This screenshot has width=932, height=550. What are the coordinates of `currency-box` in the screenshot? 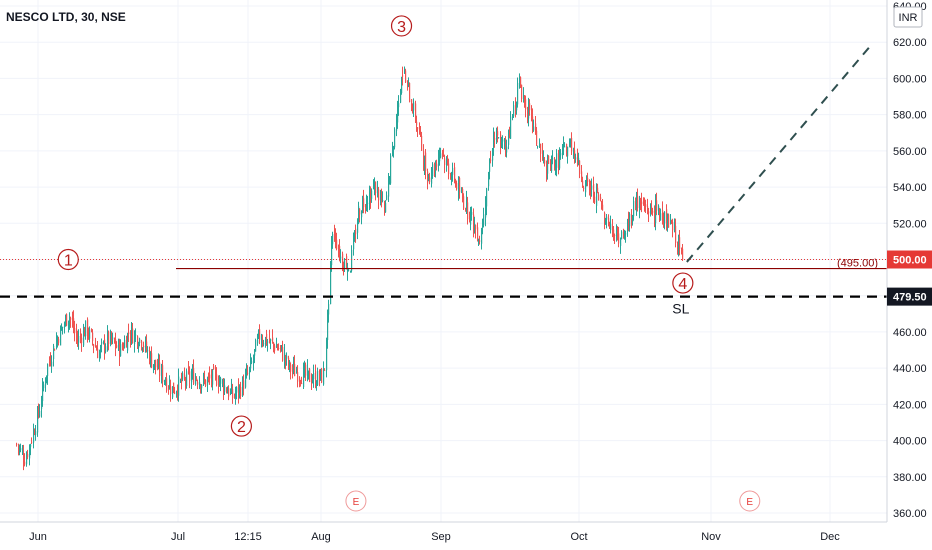 It's located at (908, 17).